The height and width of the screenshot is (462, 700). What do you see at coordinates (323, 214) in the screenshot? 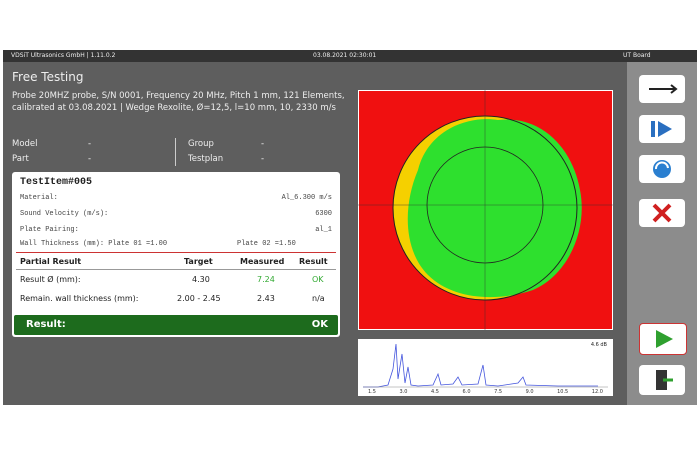
I see `field-value: 6300` at bounding box center [323, 214].